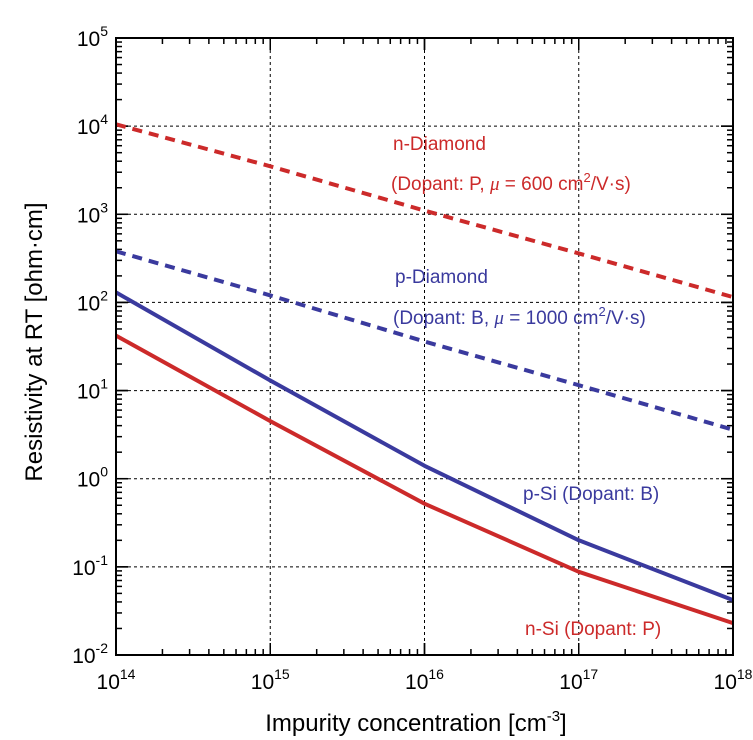 Image resolution: width=753 pixels, height=740 pixels. What do you see at coordinates (92, 301) in the screenshot?
I see `y-tick-label: 10²` at bounding box center [92, 301].